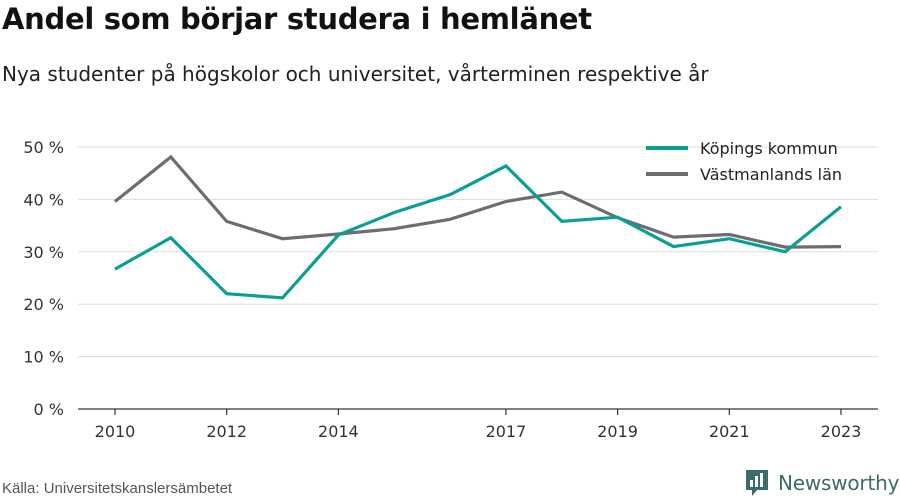  What do you see at coordinates (478, 424) in the screenshot?
I see `x-axis: 2010 2012 2014 2017 2019 2021 2023` at bounding box center [478, 424].